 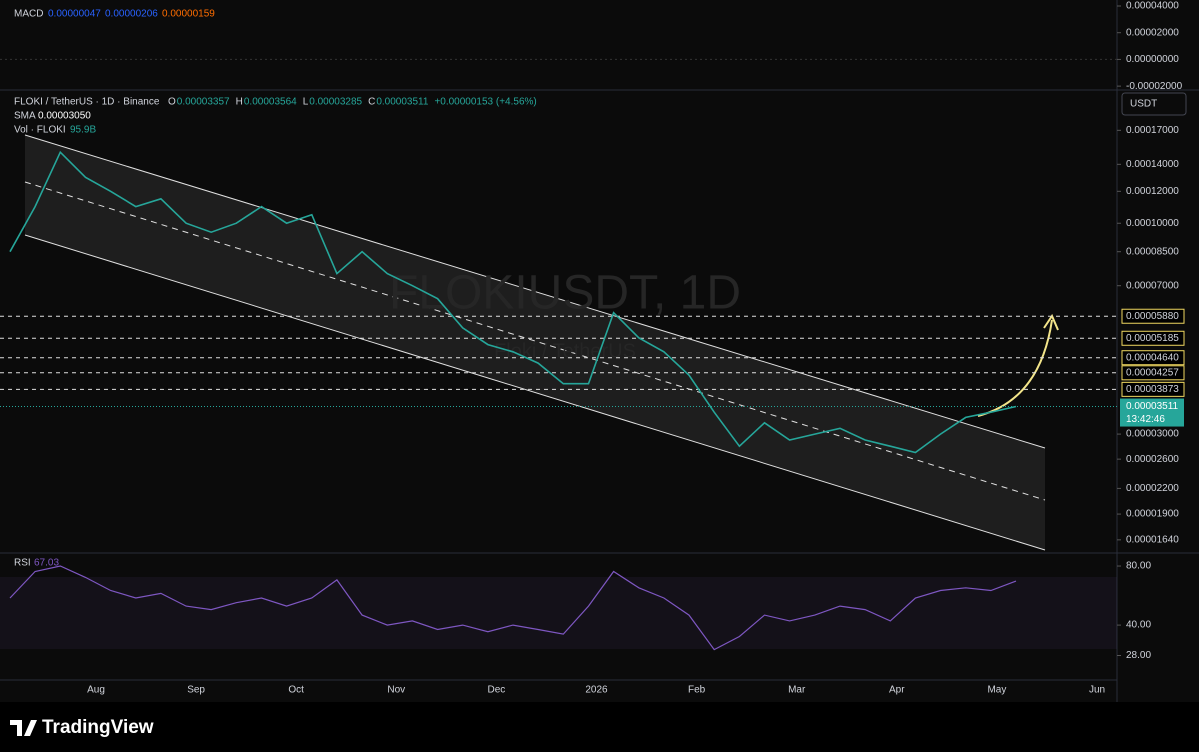 I want to click on vol-label: Vol · FLOKI, so click(x=40, y=130).